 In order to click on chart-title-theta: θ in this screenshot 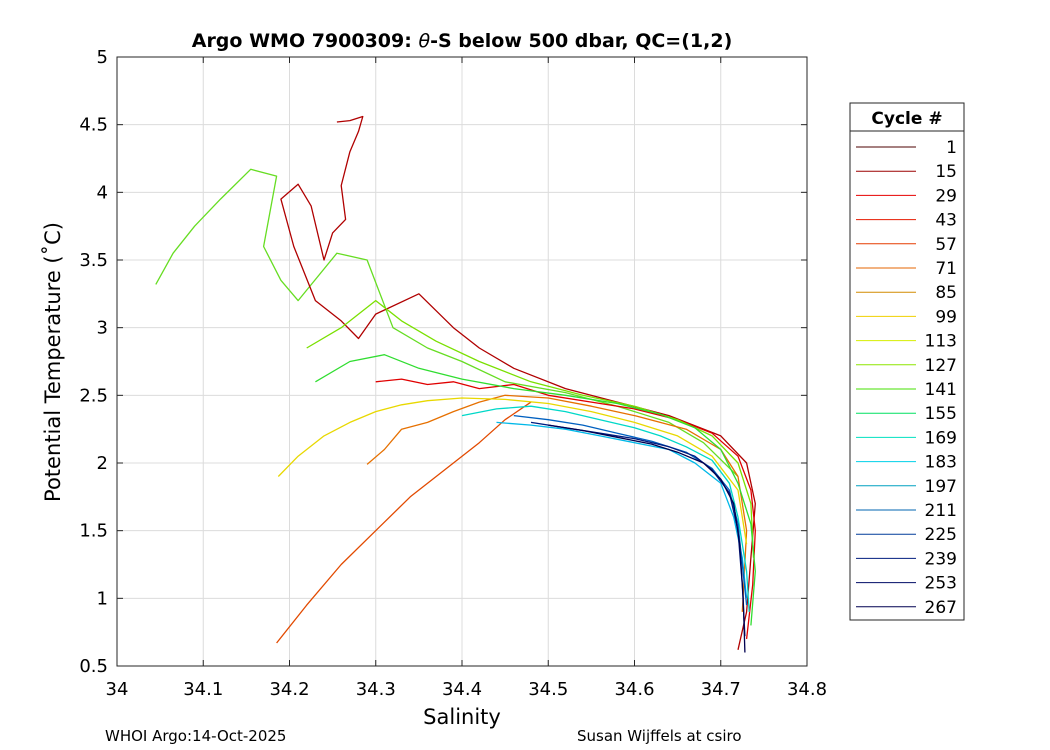, I will do `click(424, 41)`.